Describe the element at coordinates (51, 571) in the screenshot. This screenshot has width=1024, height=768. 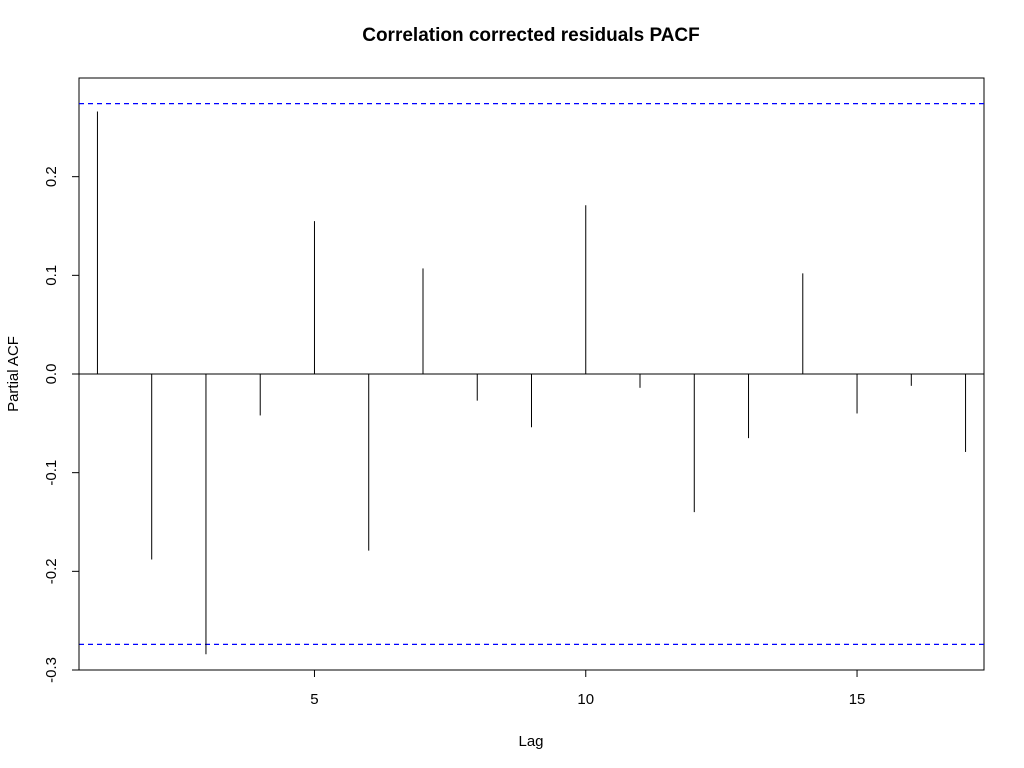
I see `y-tick-label: -0.2` at that location.